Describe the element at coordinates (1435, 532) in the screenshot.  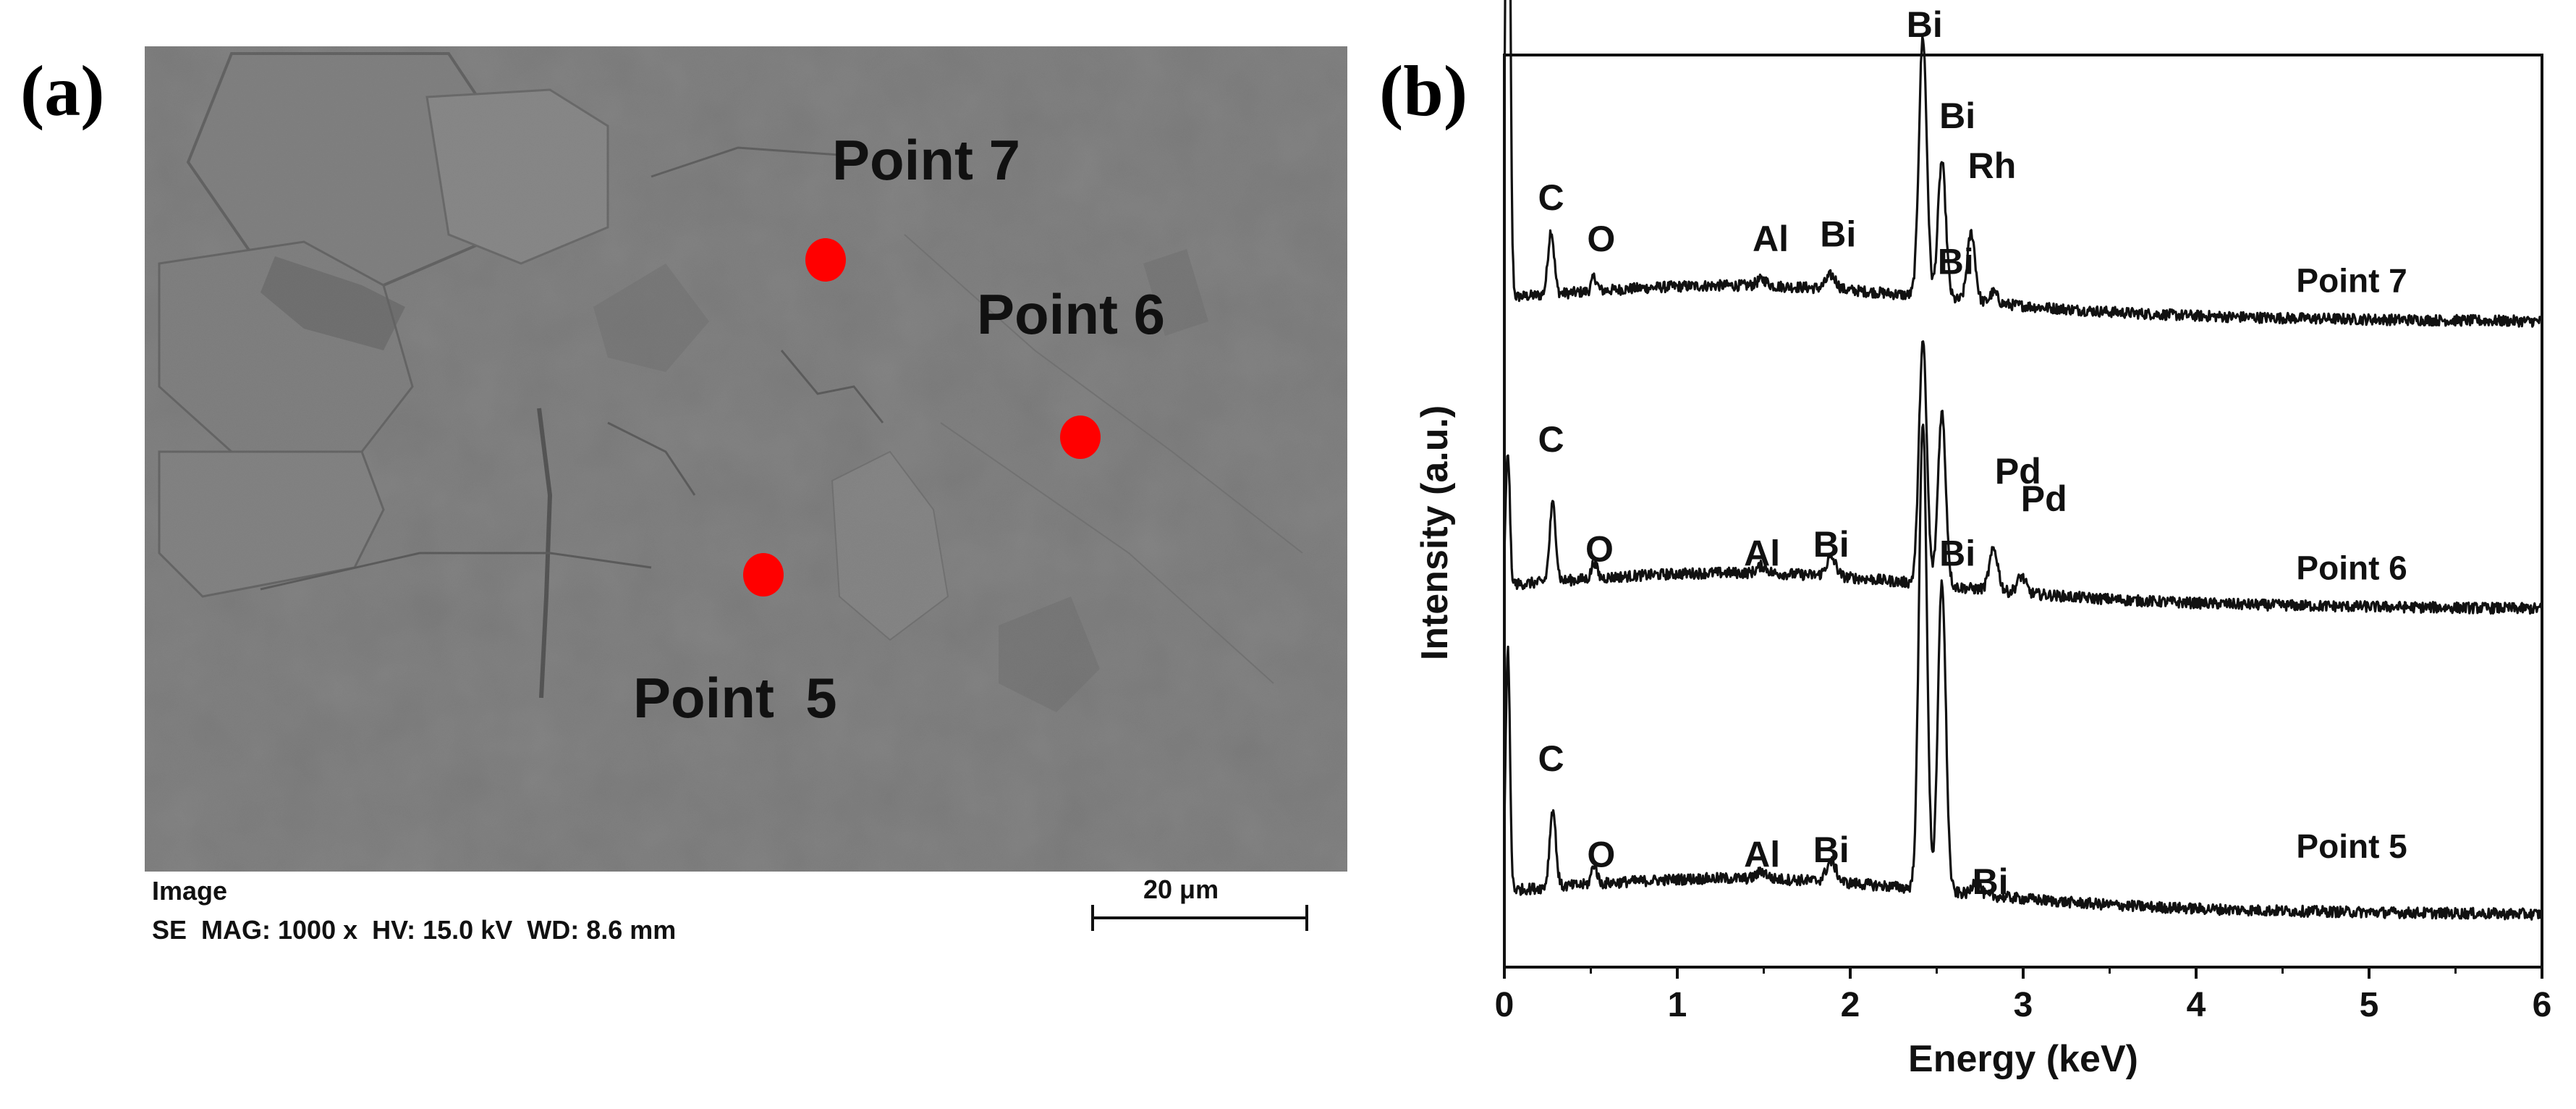
I see `y-axis-title: Intensity (a.u.)` at that location.